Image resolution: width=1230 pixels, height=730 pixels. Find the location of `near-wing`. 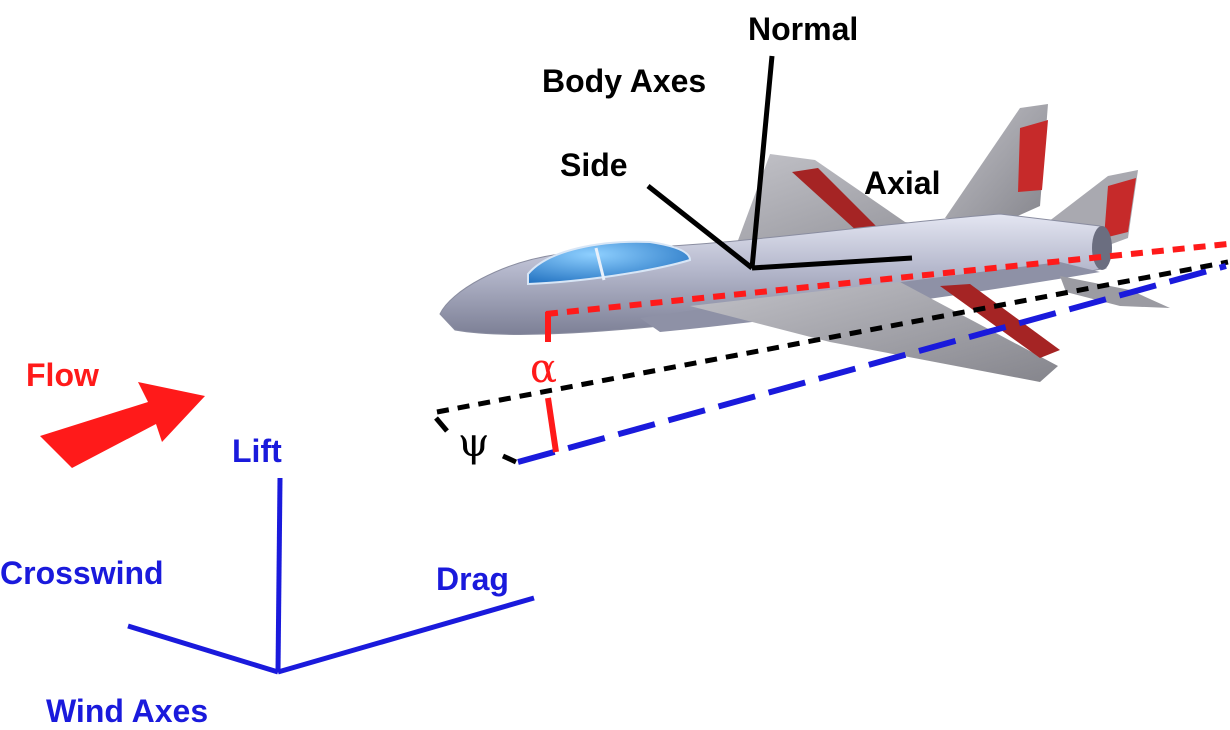

near-wing is located at coordinates (874, 332).